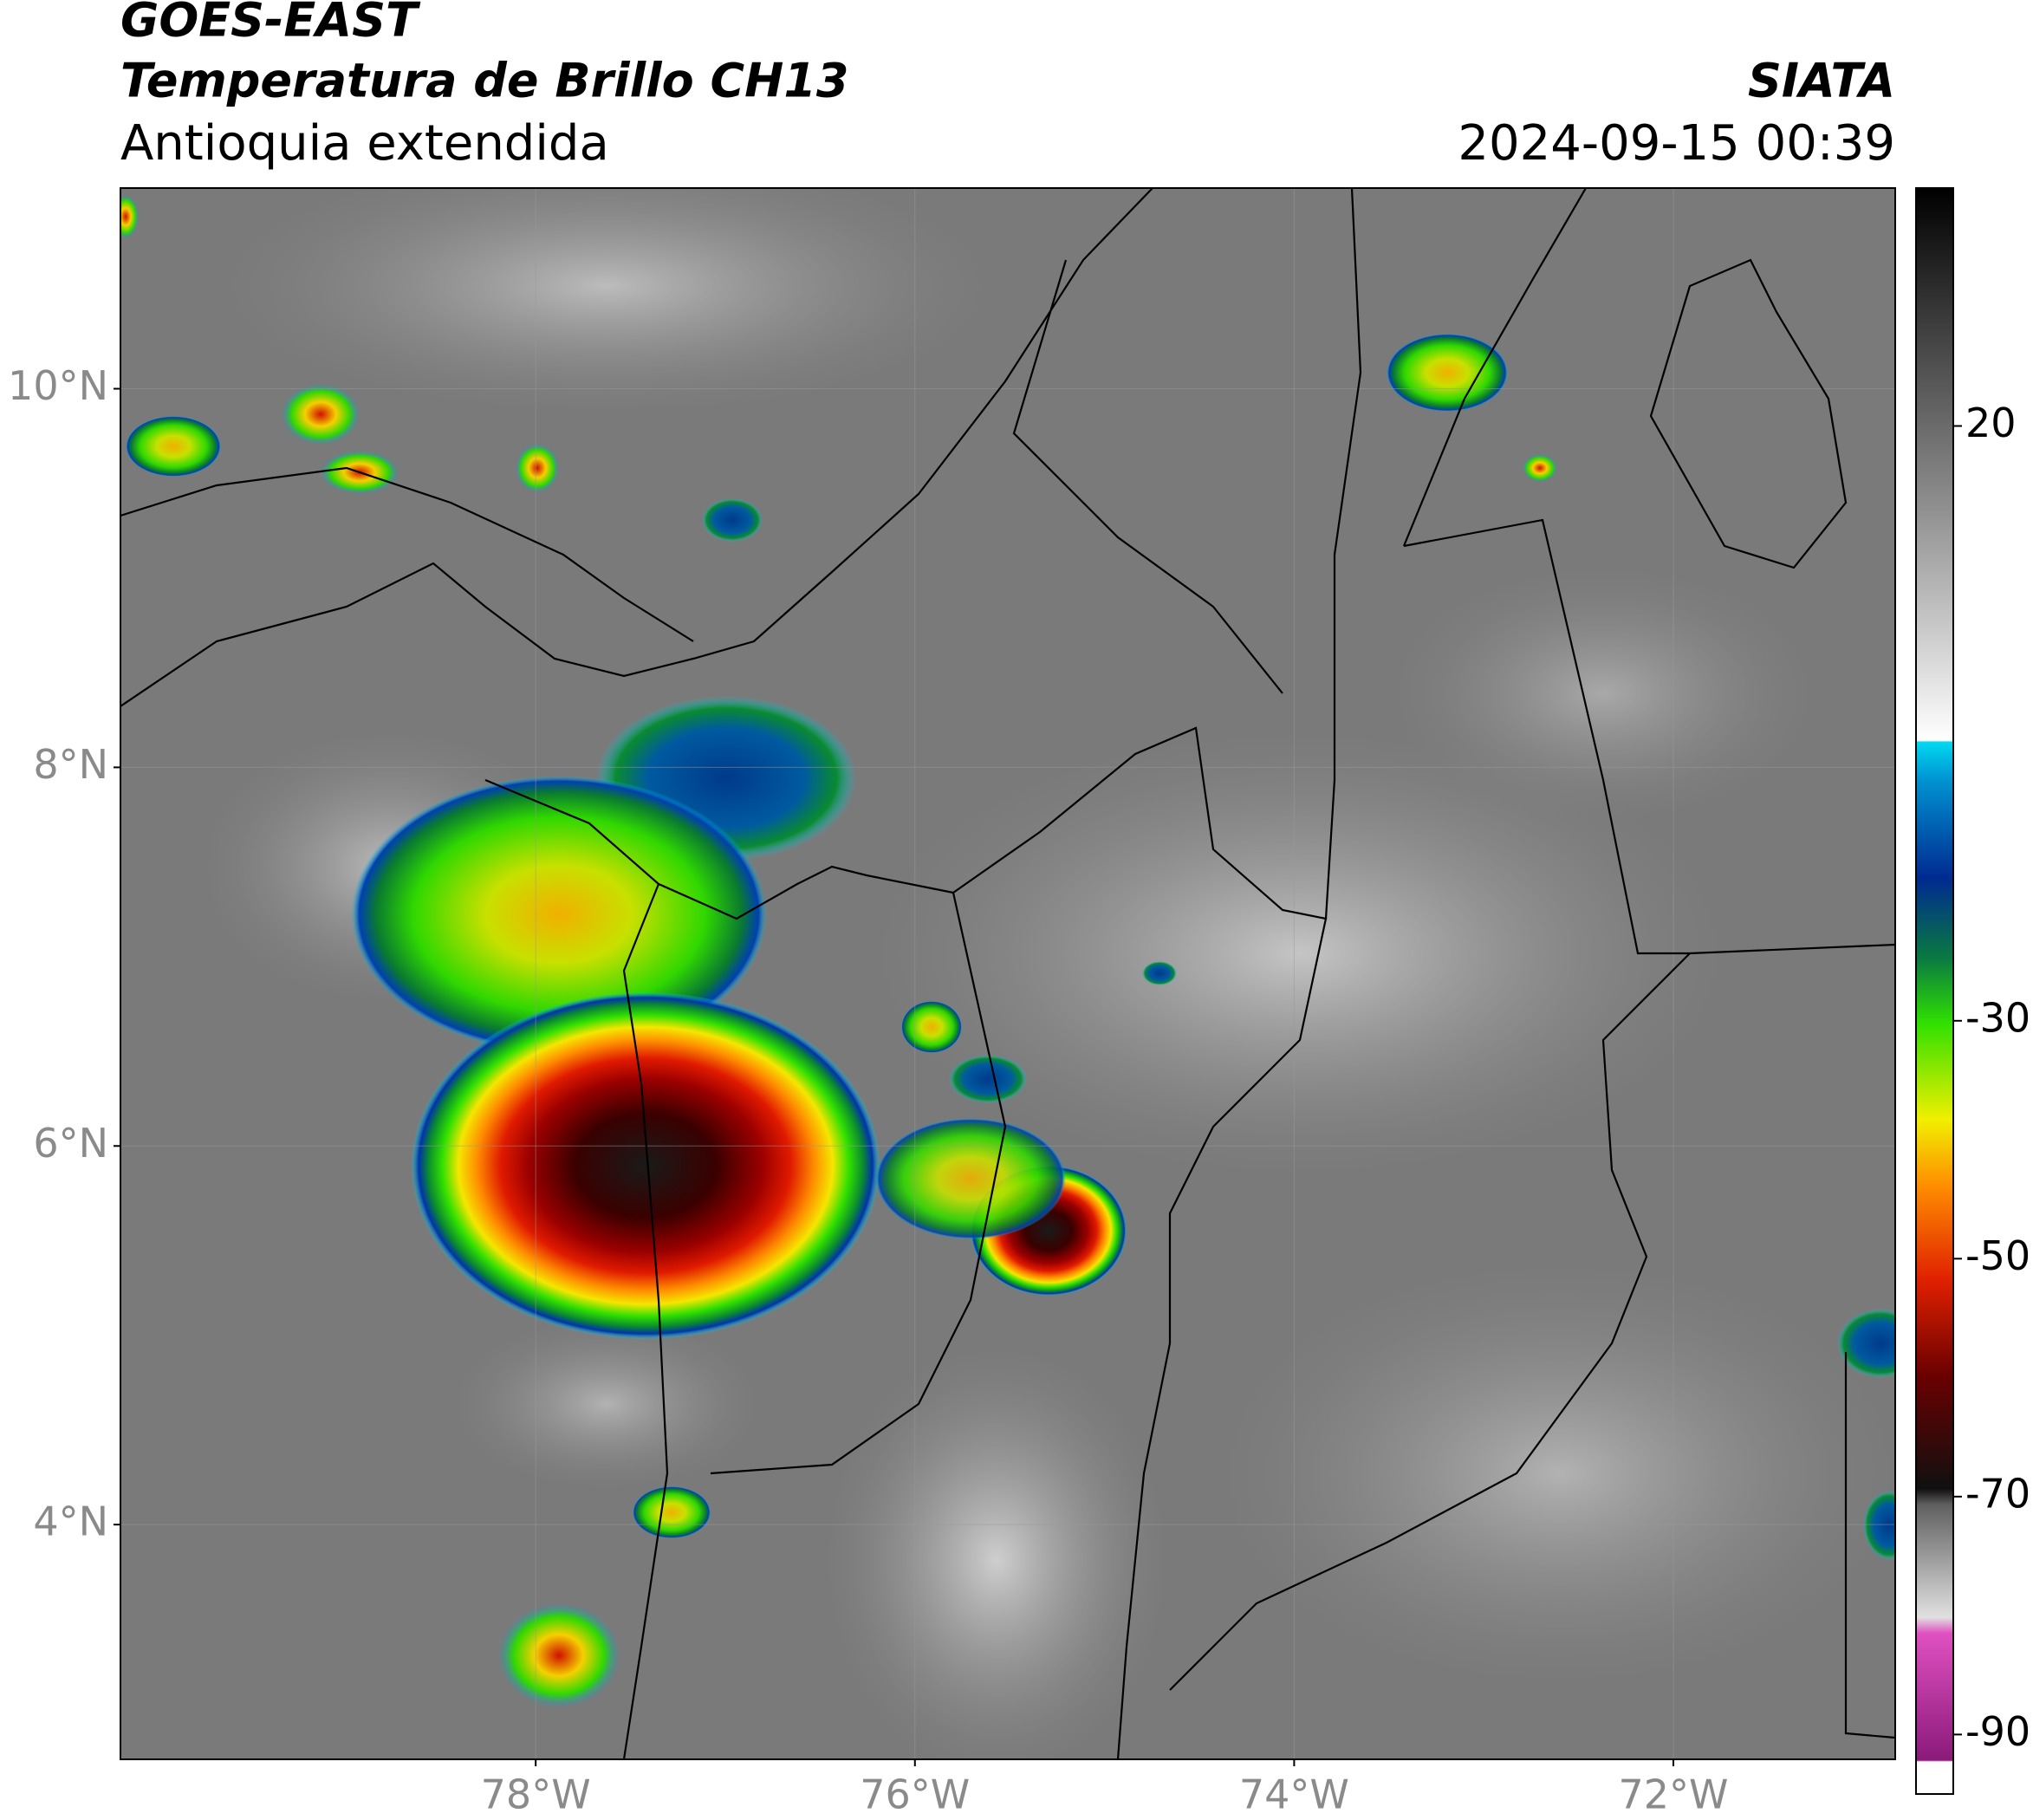 This screenshot has height=1820, width=2033. I want to click on y-tick-label: 6°N, so click(70, 1143).